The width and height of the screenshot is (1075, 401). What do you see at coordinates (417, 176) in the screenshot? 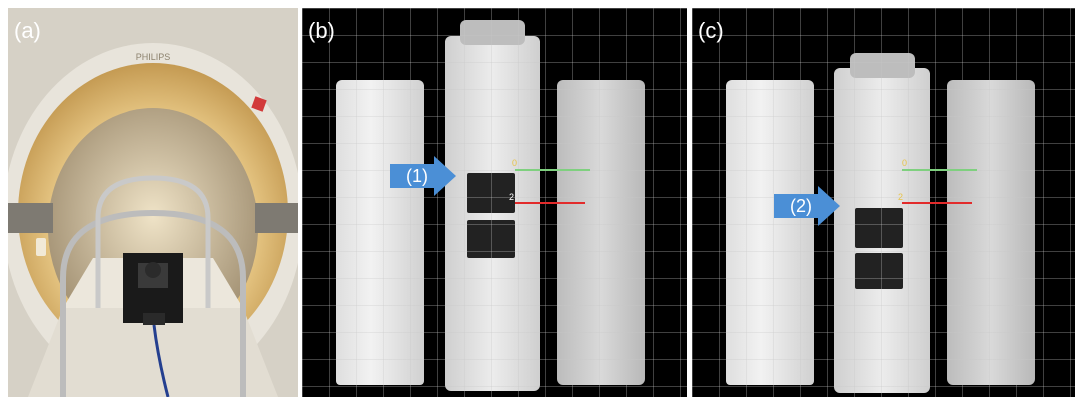
I see `arrow-1-label: (1)` at bounding box center [417, 176].